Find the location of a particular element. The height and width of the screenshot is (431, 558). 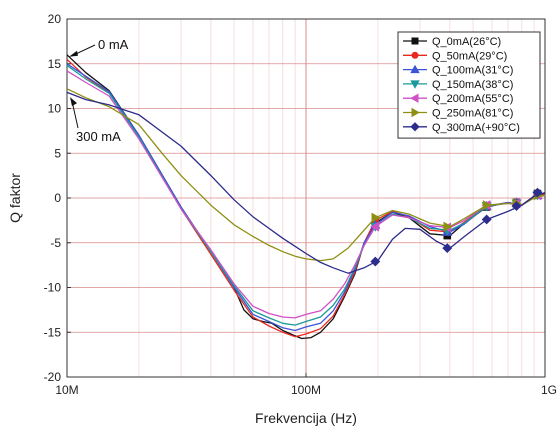

legend-item: Q_250mA(81°C) is located at coordinates (458, 114).